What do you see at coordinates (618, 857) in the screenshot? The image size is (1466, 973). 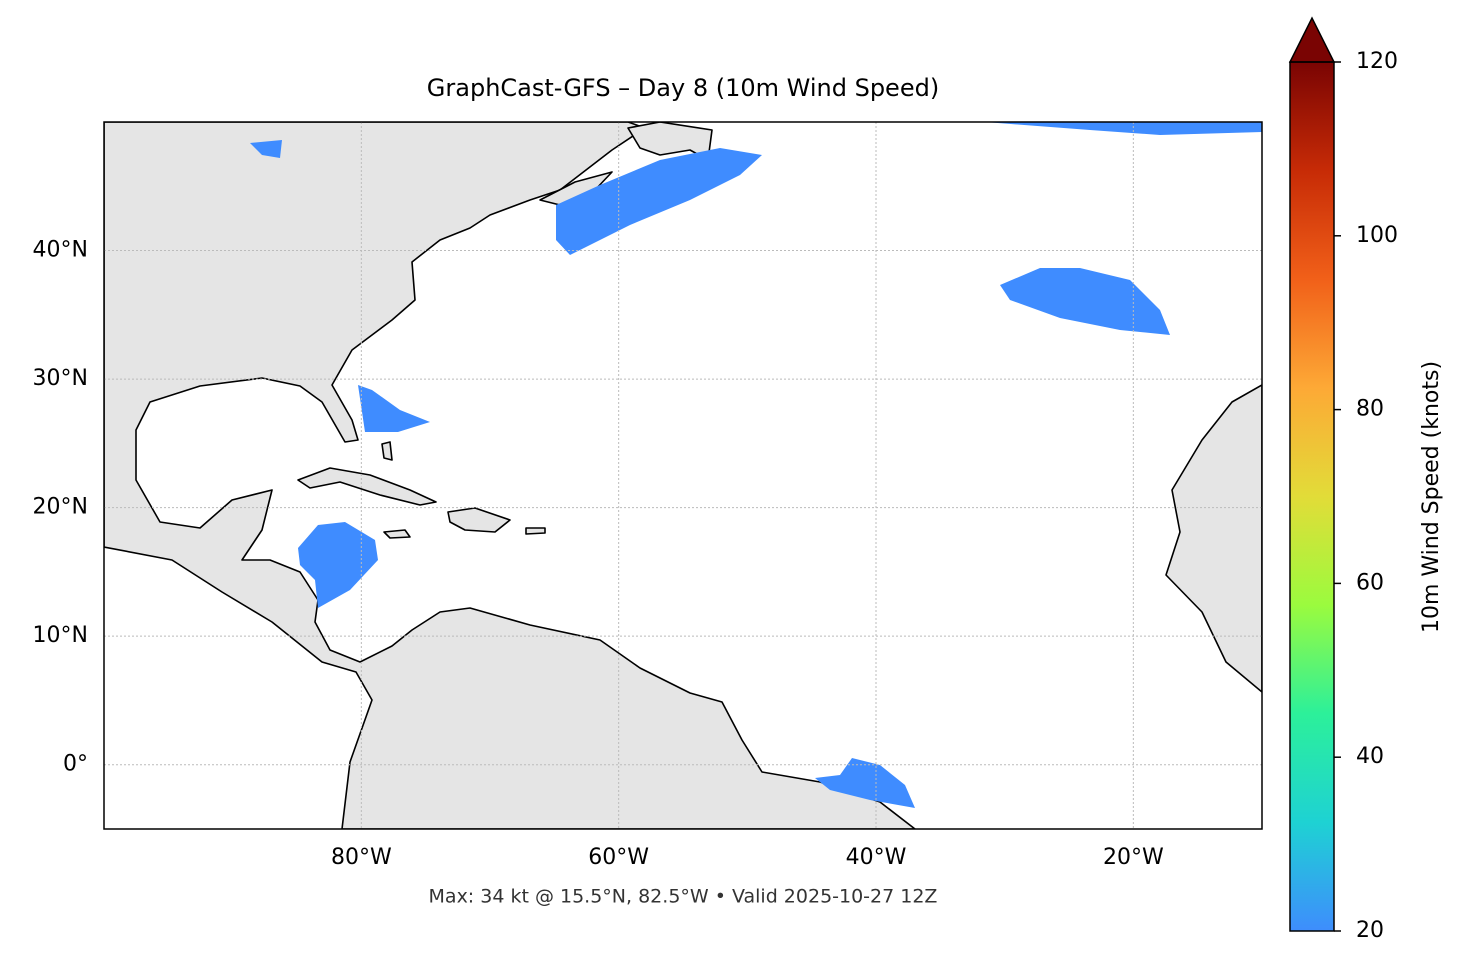 I see `x-tick-label: 60°W` at bounding box center [618, 857].